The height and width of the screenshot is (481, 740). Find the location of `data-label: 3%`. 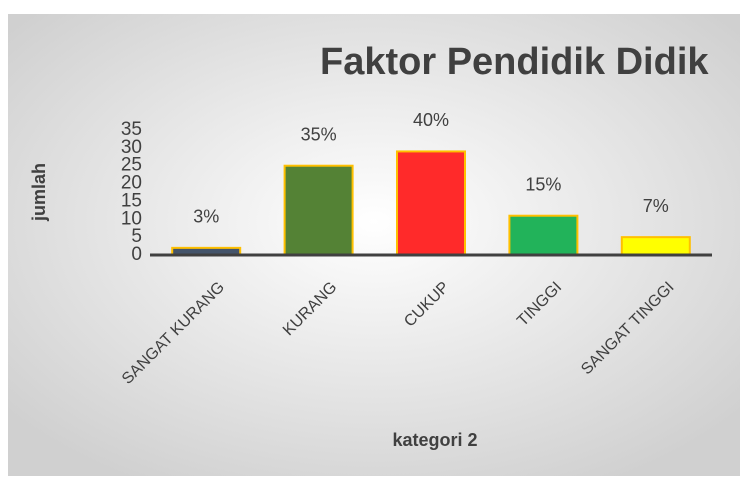

data-label: 3% is located at coordinates (206, 217).